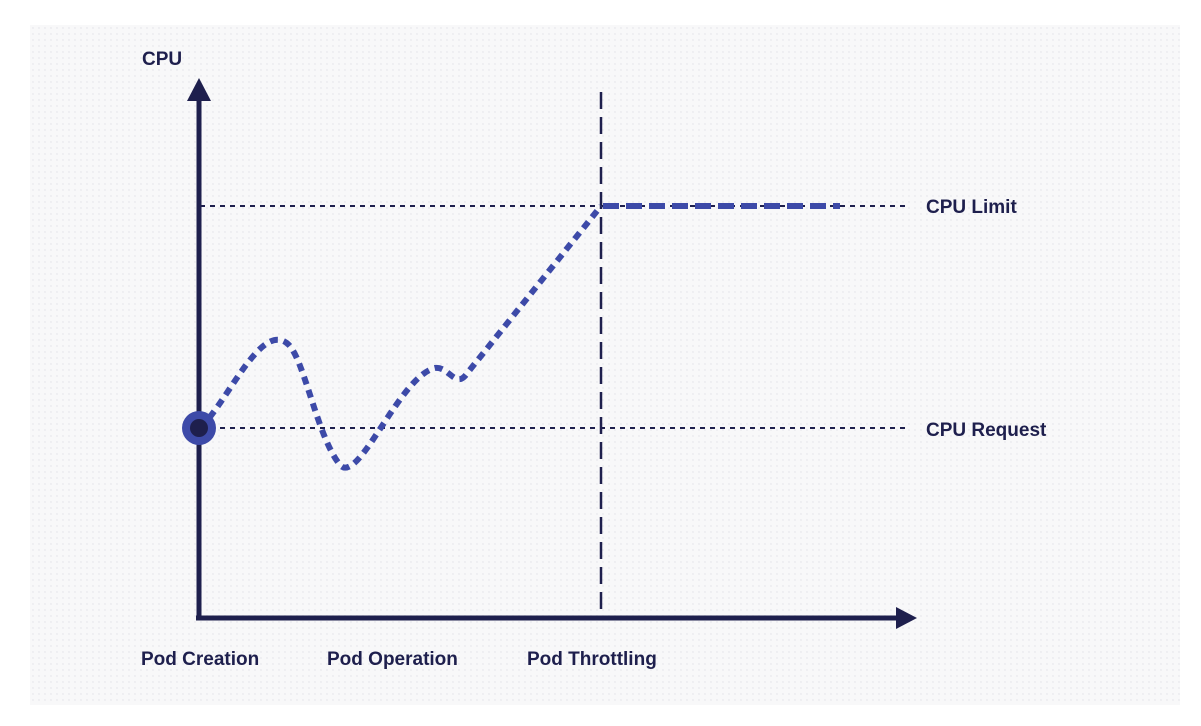 The height and width of the screenshot is (726, 1201). Describe the element at coordinates (400, 337) in the screenshot. I see `cpu-usage-curve` at that location.